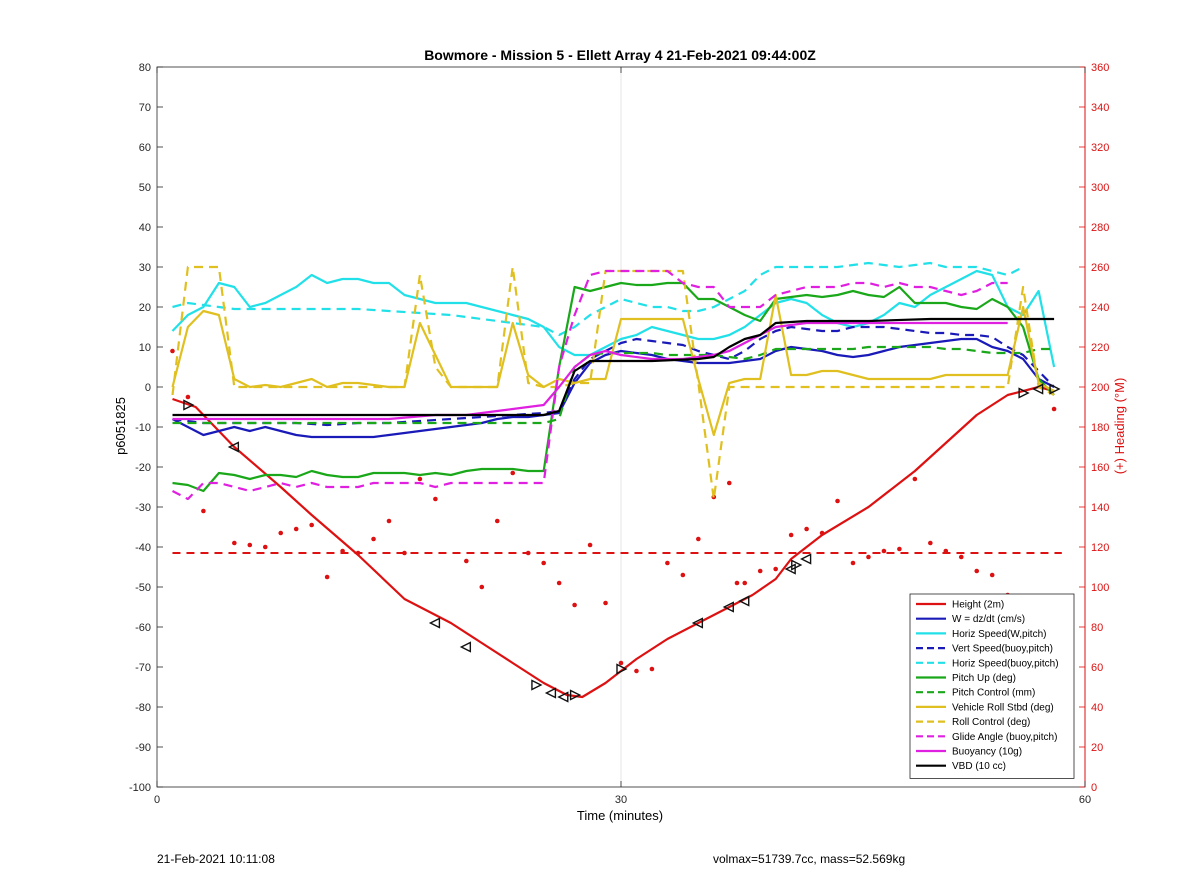 Image resolution: width=1200 pixels, height=885 pixels. I want to click on y-tick-label: -90, so click(143, 748).